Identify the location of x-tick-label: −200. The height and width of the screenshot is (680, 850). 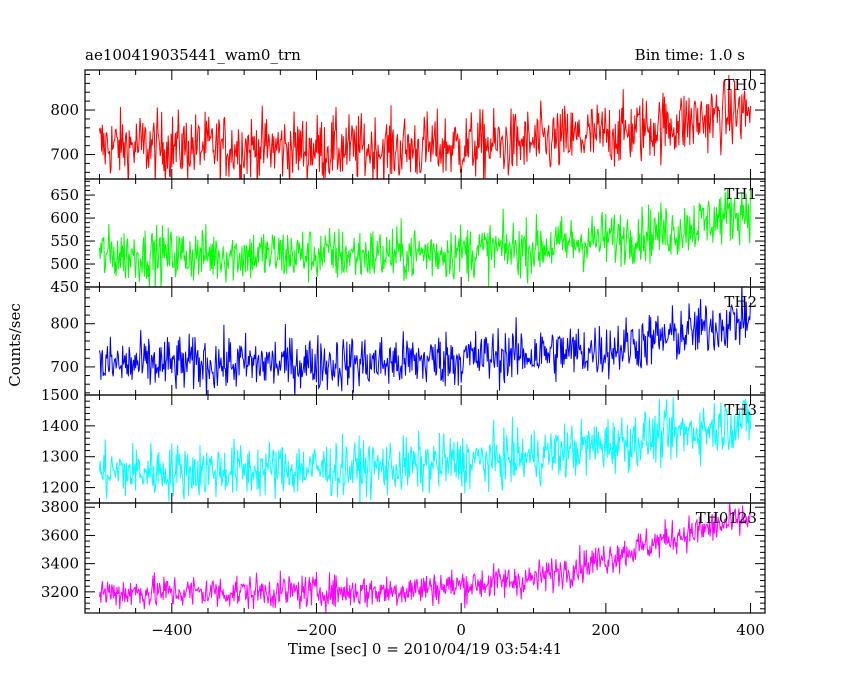
(316, 630).